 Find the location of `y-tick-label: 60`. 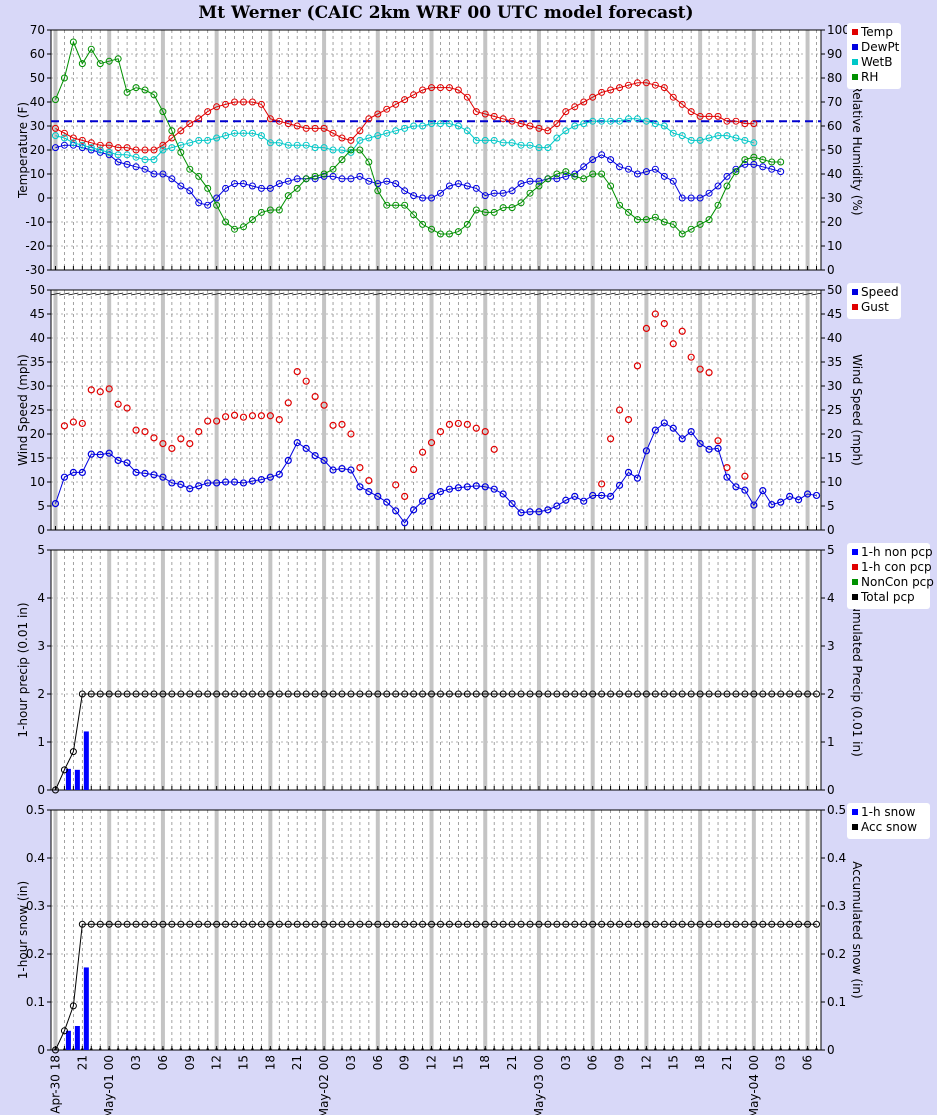

y-tick-label: 60 is located at coordinates (37, 54).